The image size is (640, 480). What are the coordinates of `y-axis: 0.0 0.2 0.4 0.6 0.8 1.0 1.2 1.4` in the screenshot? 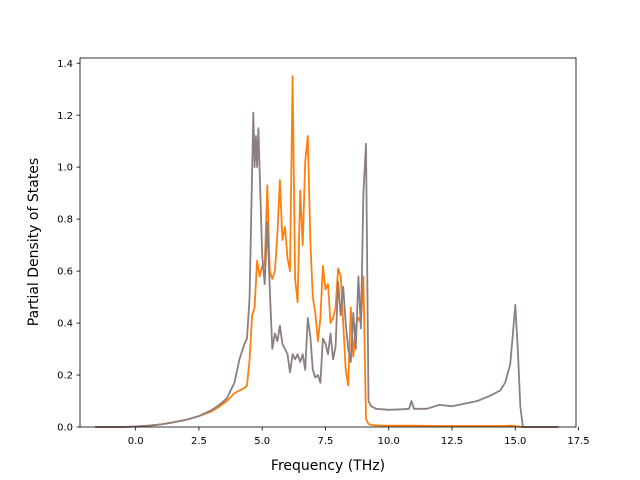 It's located at (68, 246).